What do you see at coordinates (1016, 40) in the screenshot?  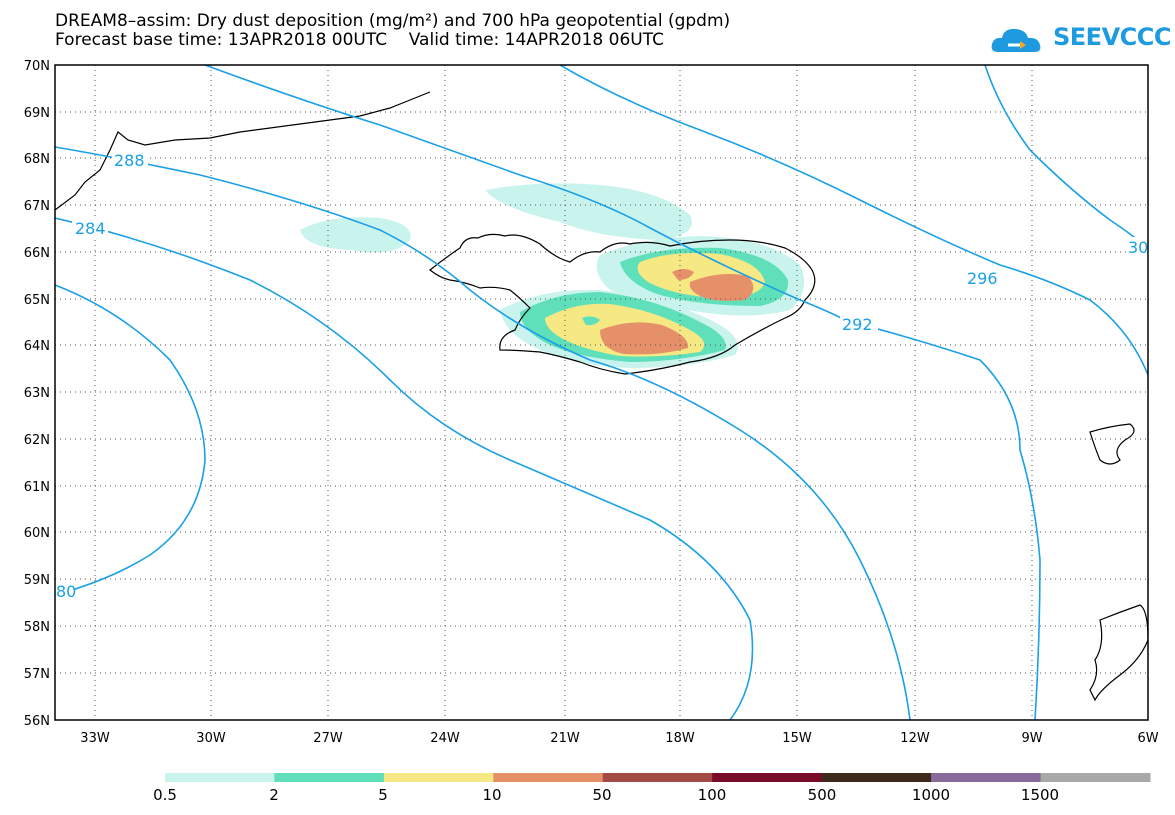 I see `cloud-logo-icon` at bounding box center [1016, 40].